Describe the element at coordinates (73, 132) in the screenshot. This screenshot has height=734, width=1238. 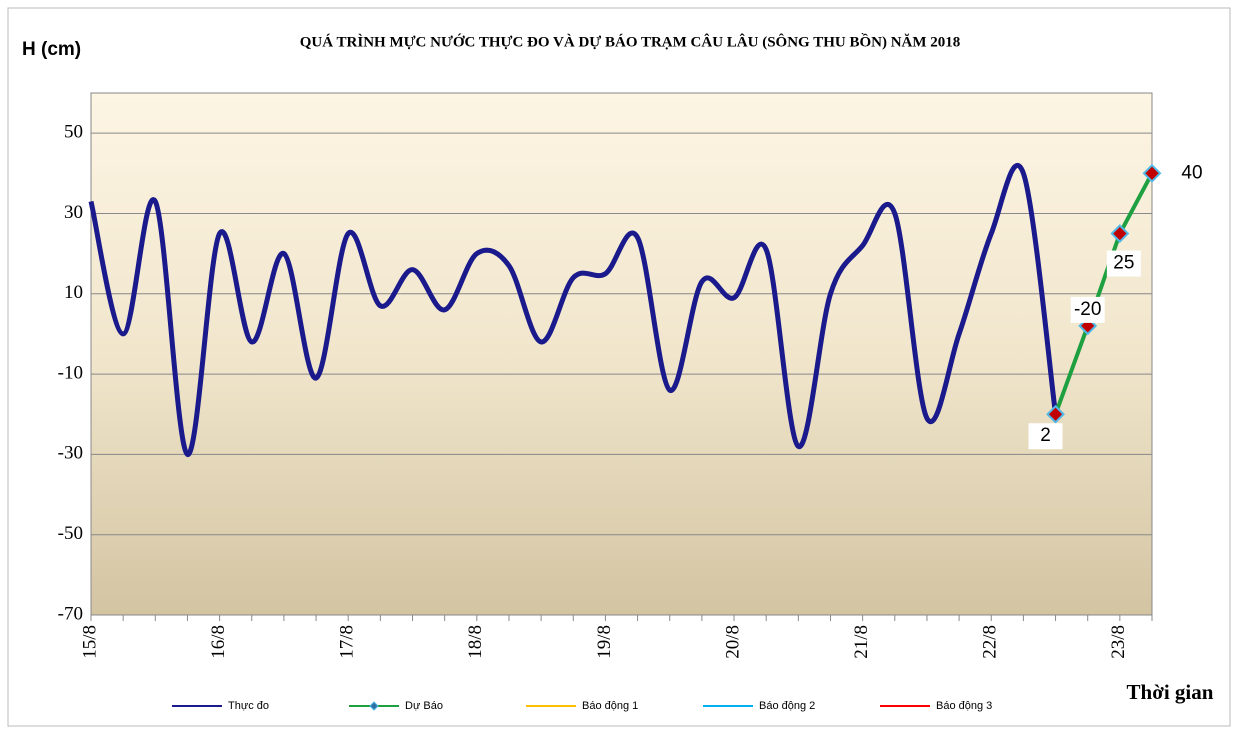
I see `y-tick-label: 50` at that location.